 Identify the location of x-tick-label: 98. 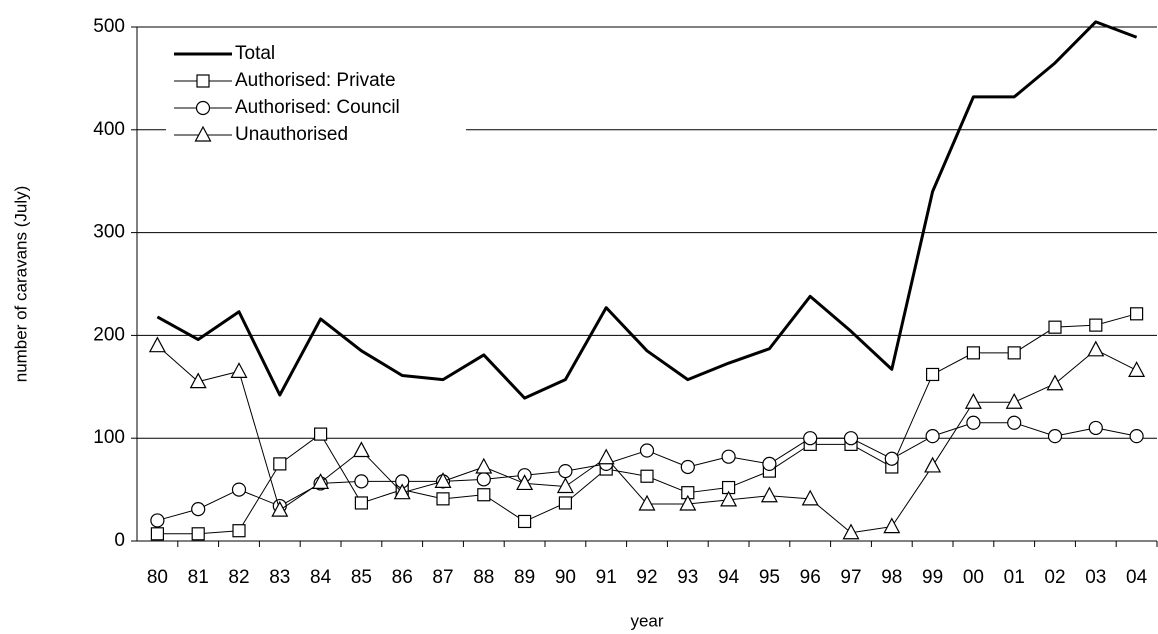
(891, 577).